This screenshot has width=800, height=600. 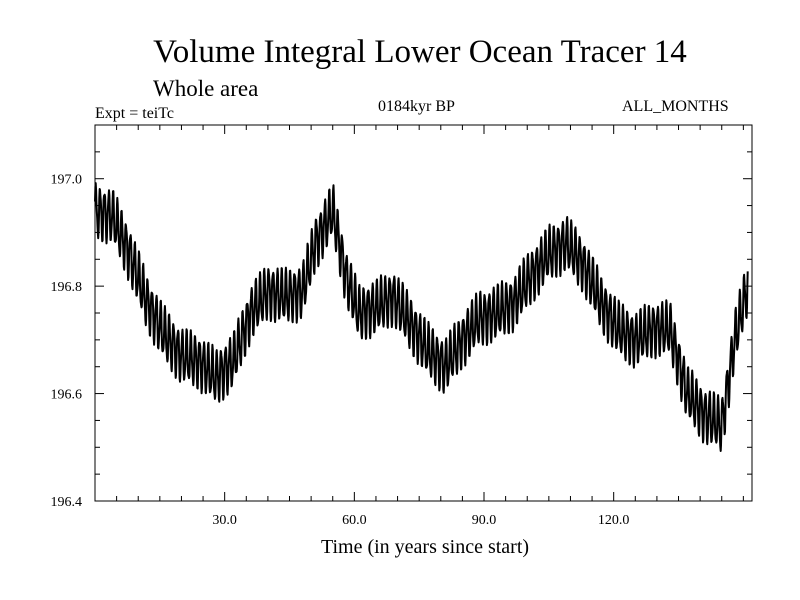 What do you see at coordinates (416, 106) in the screenshot?
I see `period-label: 0184kyr BP` at bounding box center [416, 106].